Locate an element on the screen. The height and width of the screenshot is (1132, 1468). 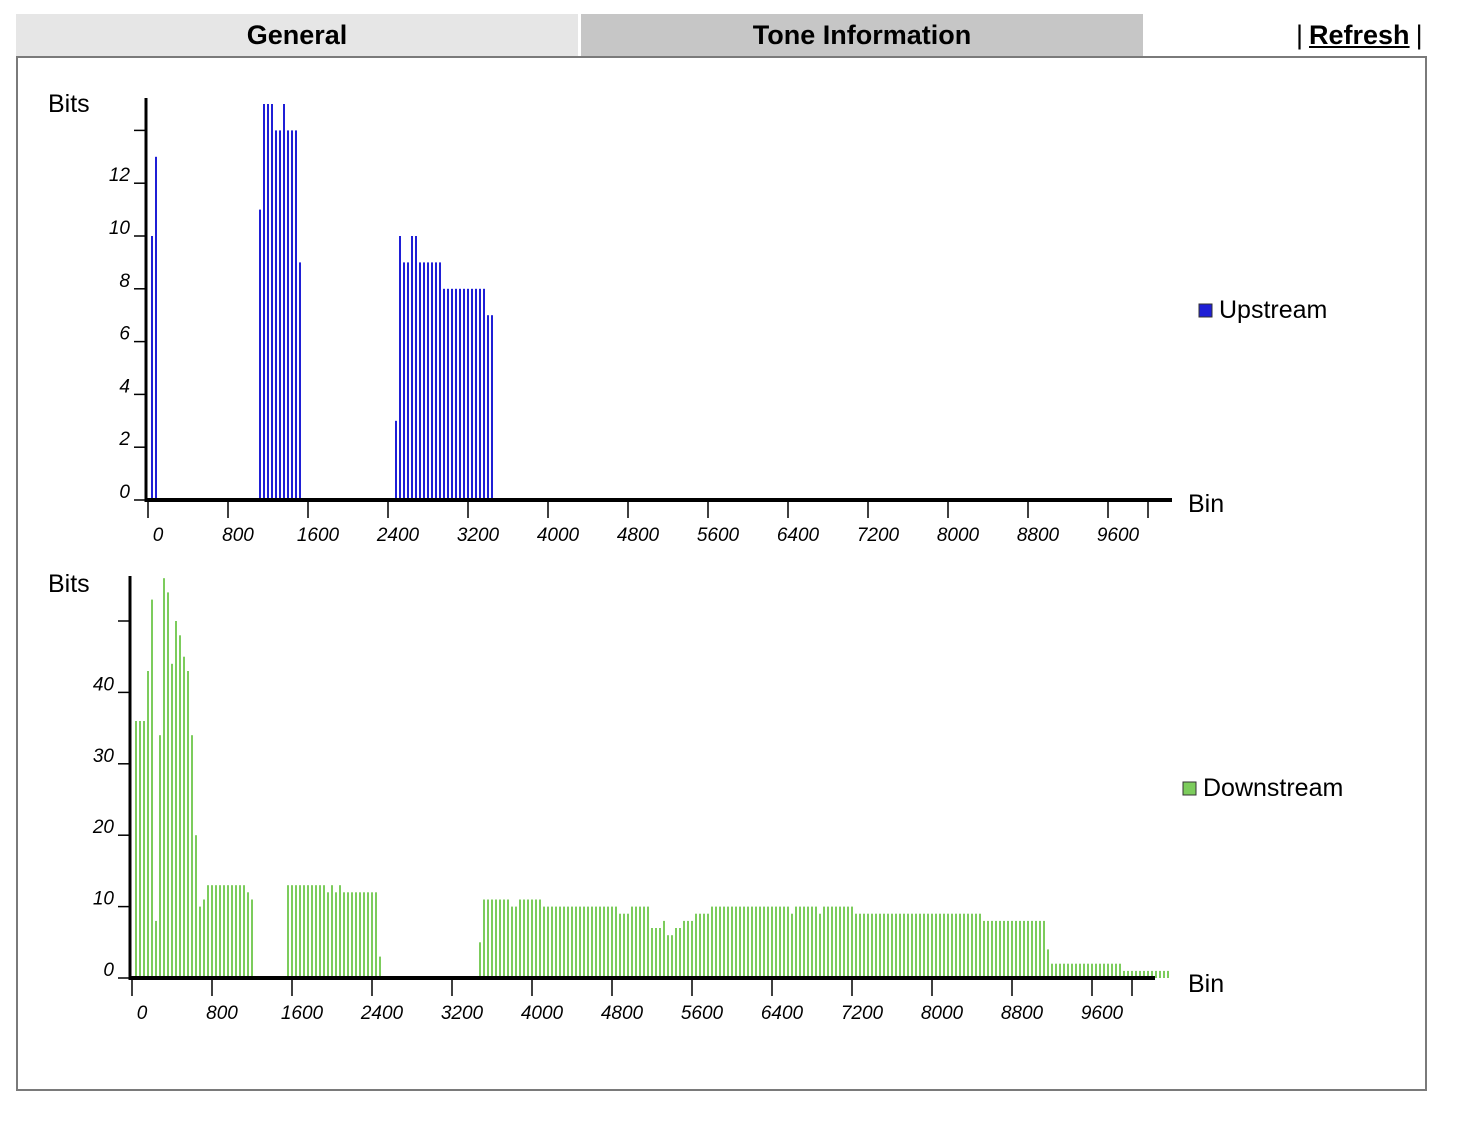
x-tick-label: 800 is located at coordinates (222, 1013).